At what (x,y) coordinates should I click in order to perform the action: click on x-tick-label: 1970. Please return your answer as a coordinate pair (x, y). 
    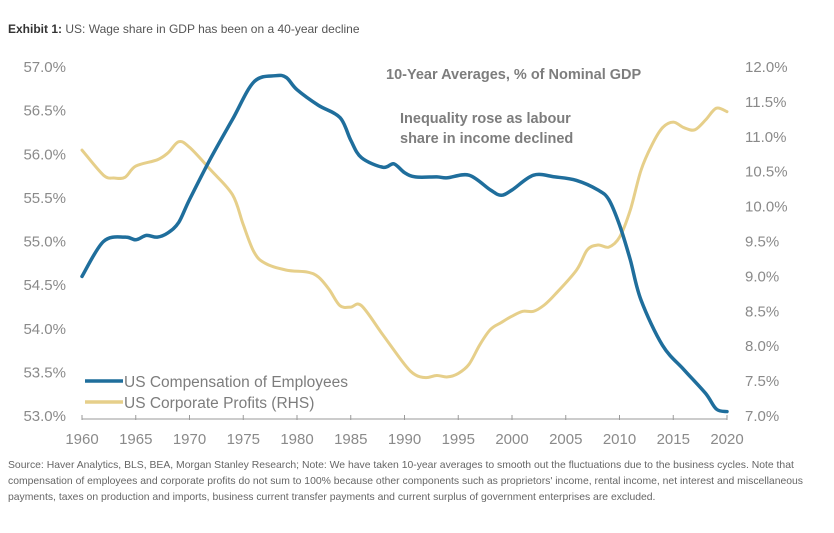
    Looking at the image, I should click on (189, 439).